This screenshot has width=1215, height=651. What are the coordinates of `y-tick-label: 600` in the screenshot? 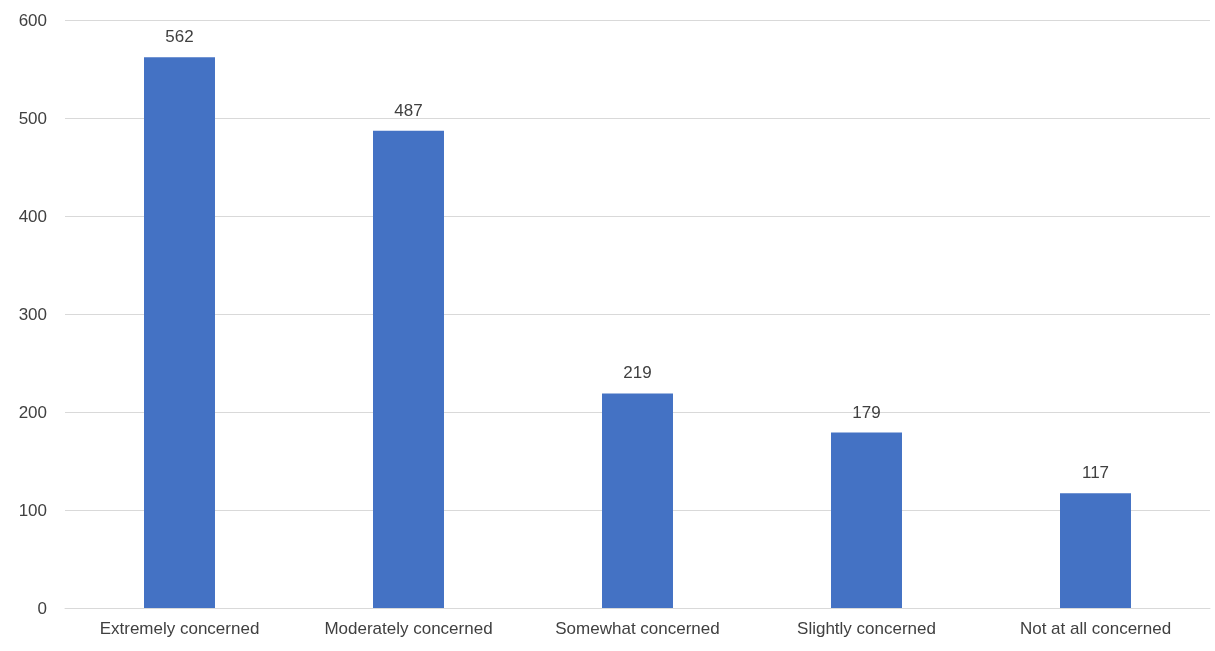 It's located at (32, 20).